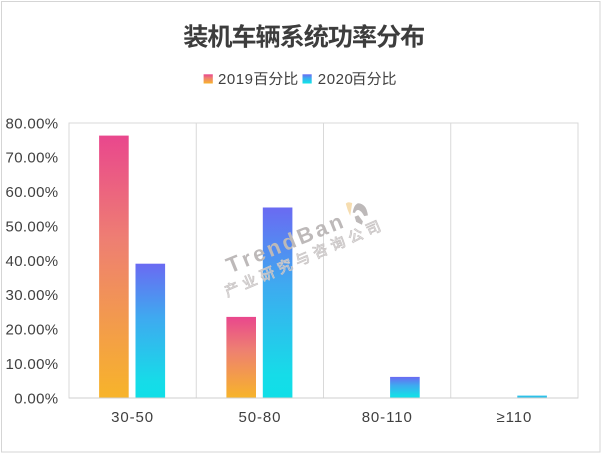 The width and height of the screenshot is (602, 464). I want to click on svg-text: 20.00%, so click(32, 330).